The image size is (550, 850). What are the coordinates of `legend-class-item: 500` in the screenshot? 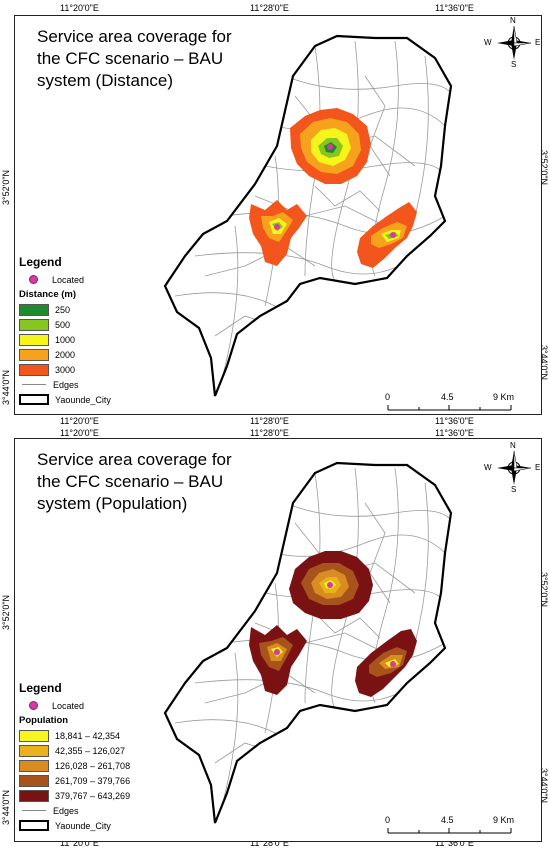 It's located at (65, 324).